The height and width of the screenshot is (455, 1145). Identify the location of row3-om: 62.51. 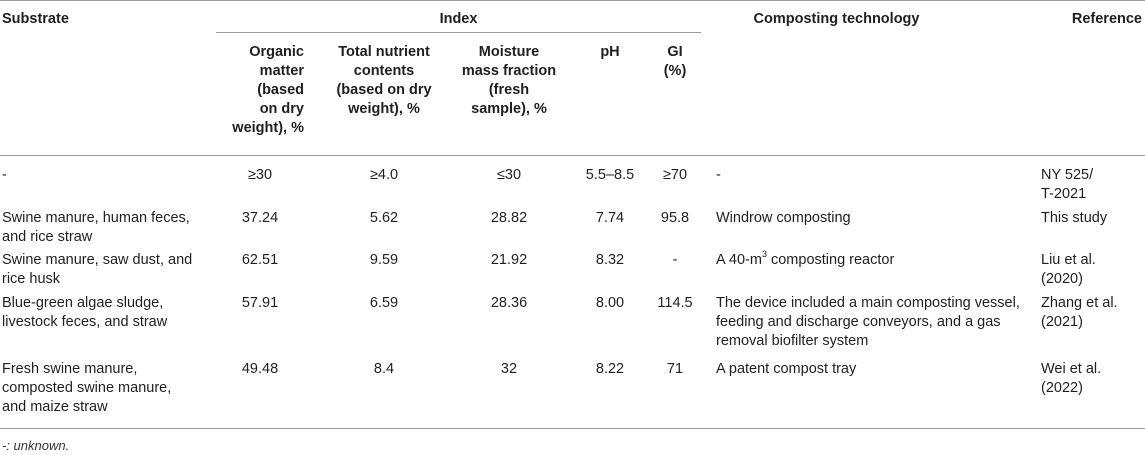
(260, 260).